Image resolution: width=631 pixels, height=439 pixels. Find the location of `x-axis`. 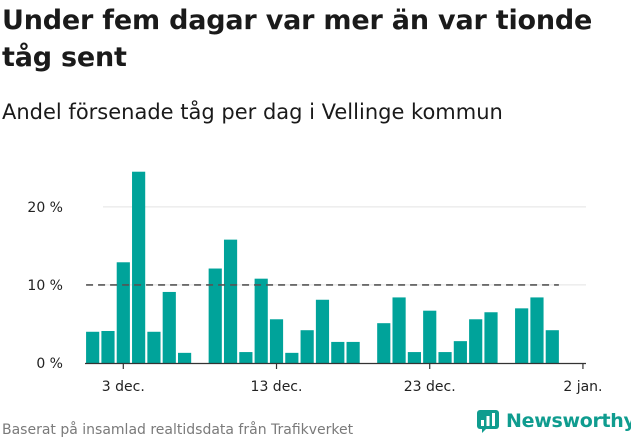

x-axis is located at coordinates (335, 365).